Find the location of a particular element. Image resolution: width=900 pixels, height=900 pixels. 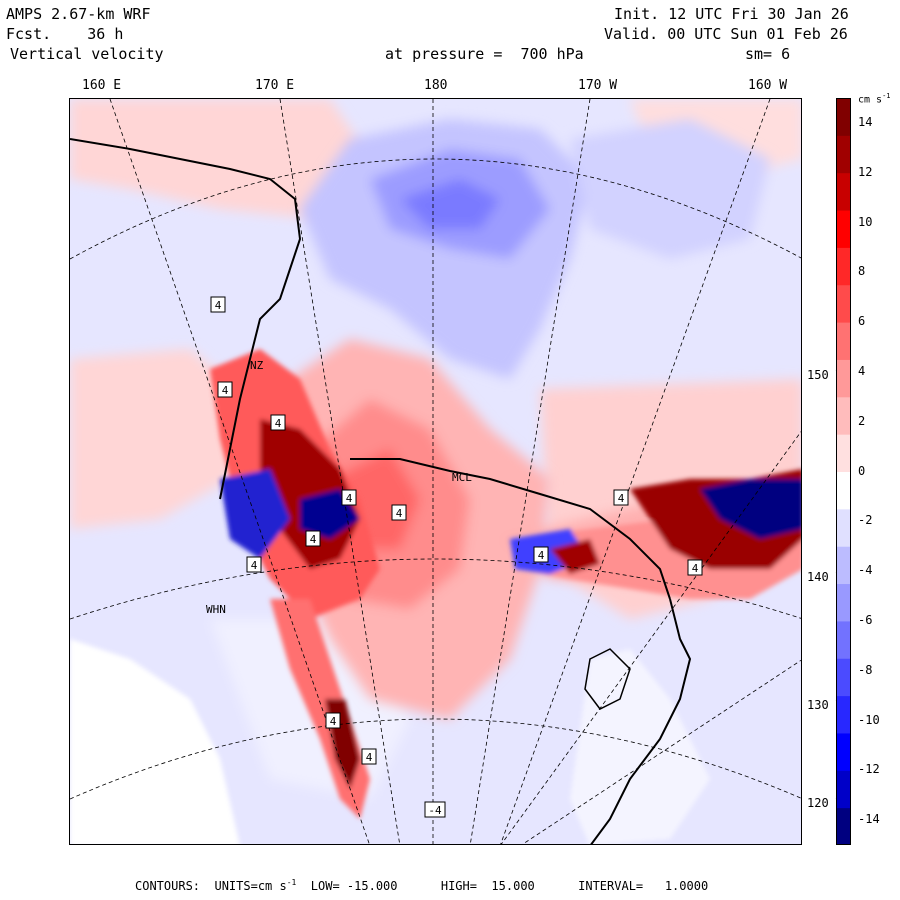

lon-label-160w: 160 W is located at coordinates (768, 85).